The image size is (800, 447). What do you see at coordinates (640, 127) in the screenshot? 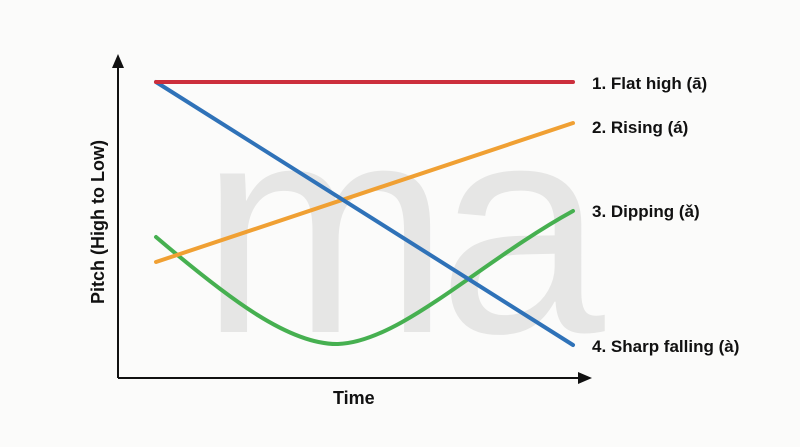
I see `tone-label-rising: 2. Rising (á)` at bounding box center [640, 127].